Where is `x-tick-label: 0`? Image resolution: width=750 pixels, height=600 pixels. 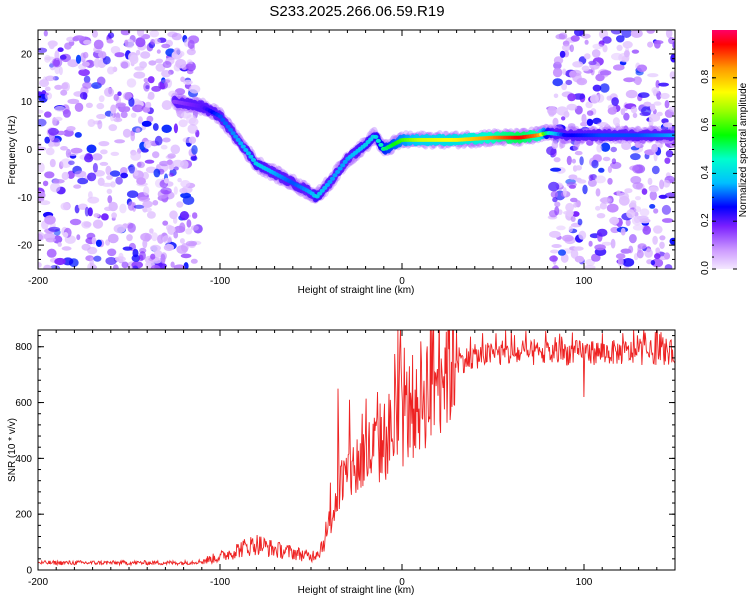 x-tick-label: 0 is located at coordinates (402, 281).